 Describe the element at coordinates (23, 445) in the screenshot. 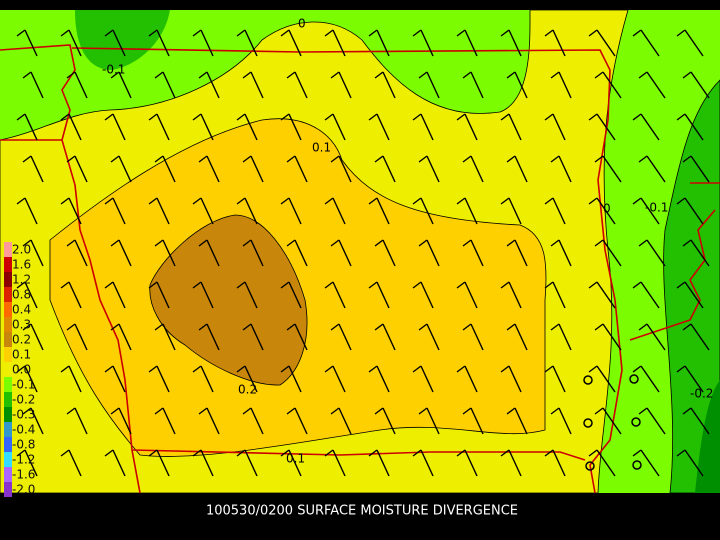

I see `legend-label: -0.8` at that location.